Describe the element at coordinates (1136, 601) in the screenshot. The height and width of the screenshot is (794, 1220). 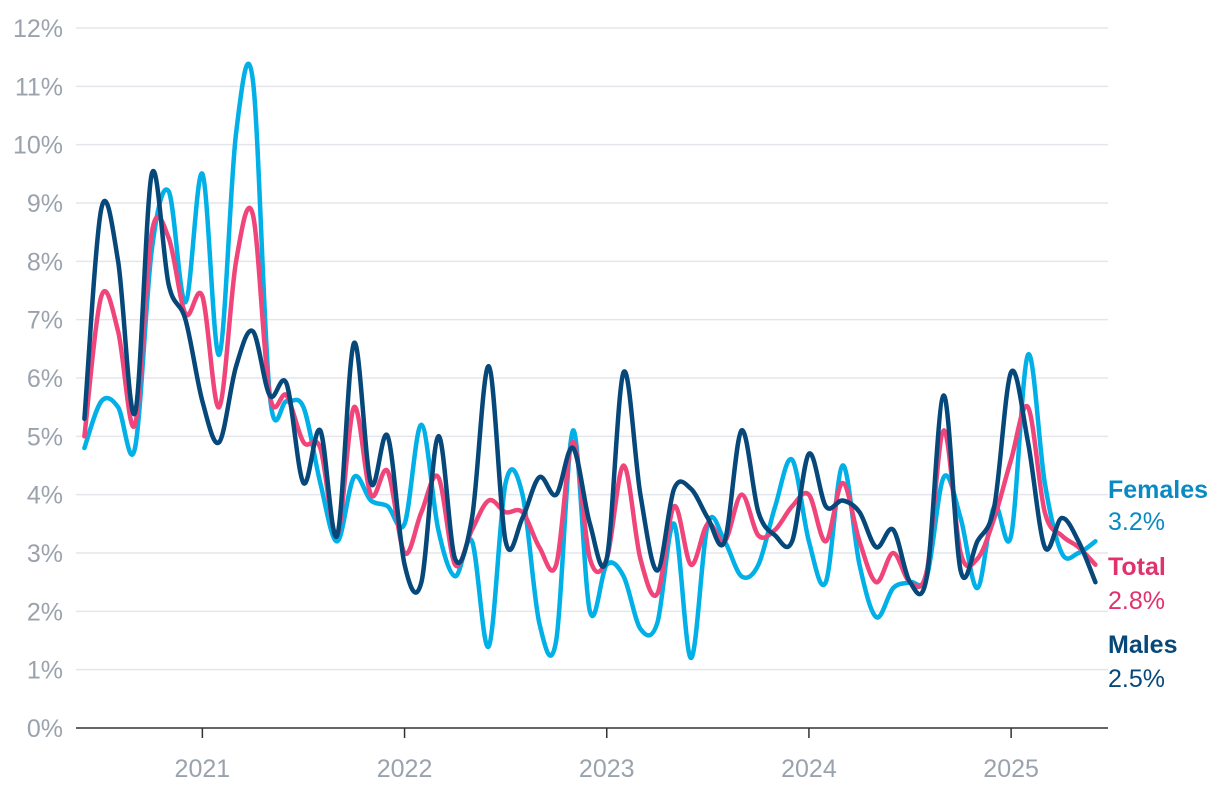
I see `series-end-value-total: 2.8%` at that location.